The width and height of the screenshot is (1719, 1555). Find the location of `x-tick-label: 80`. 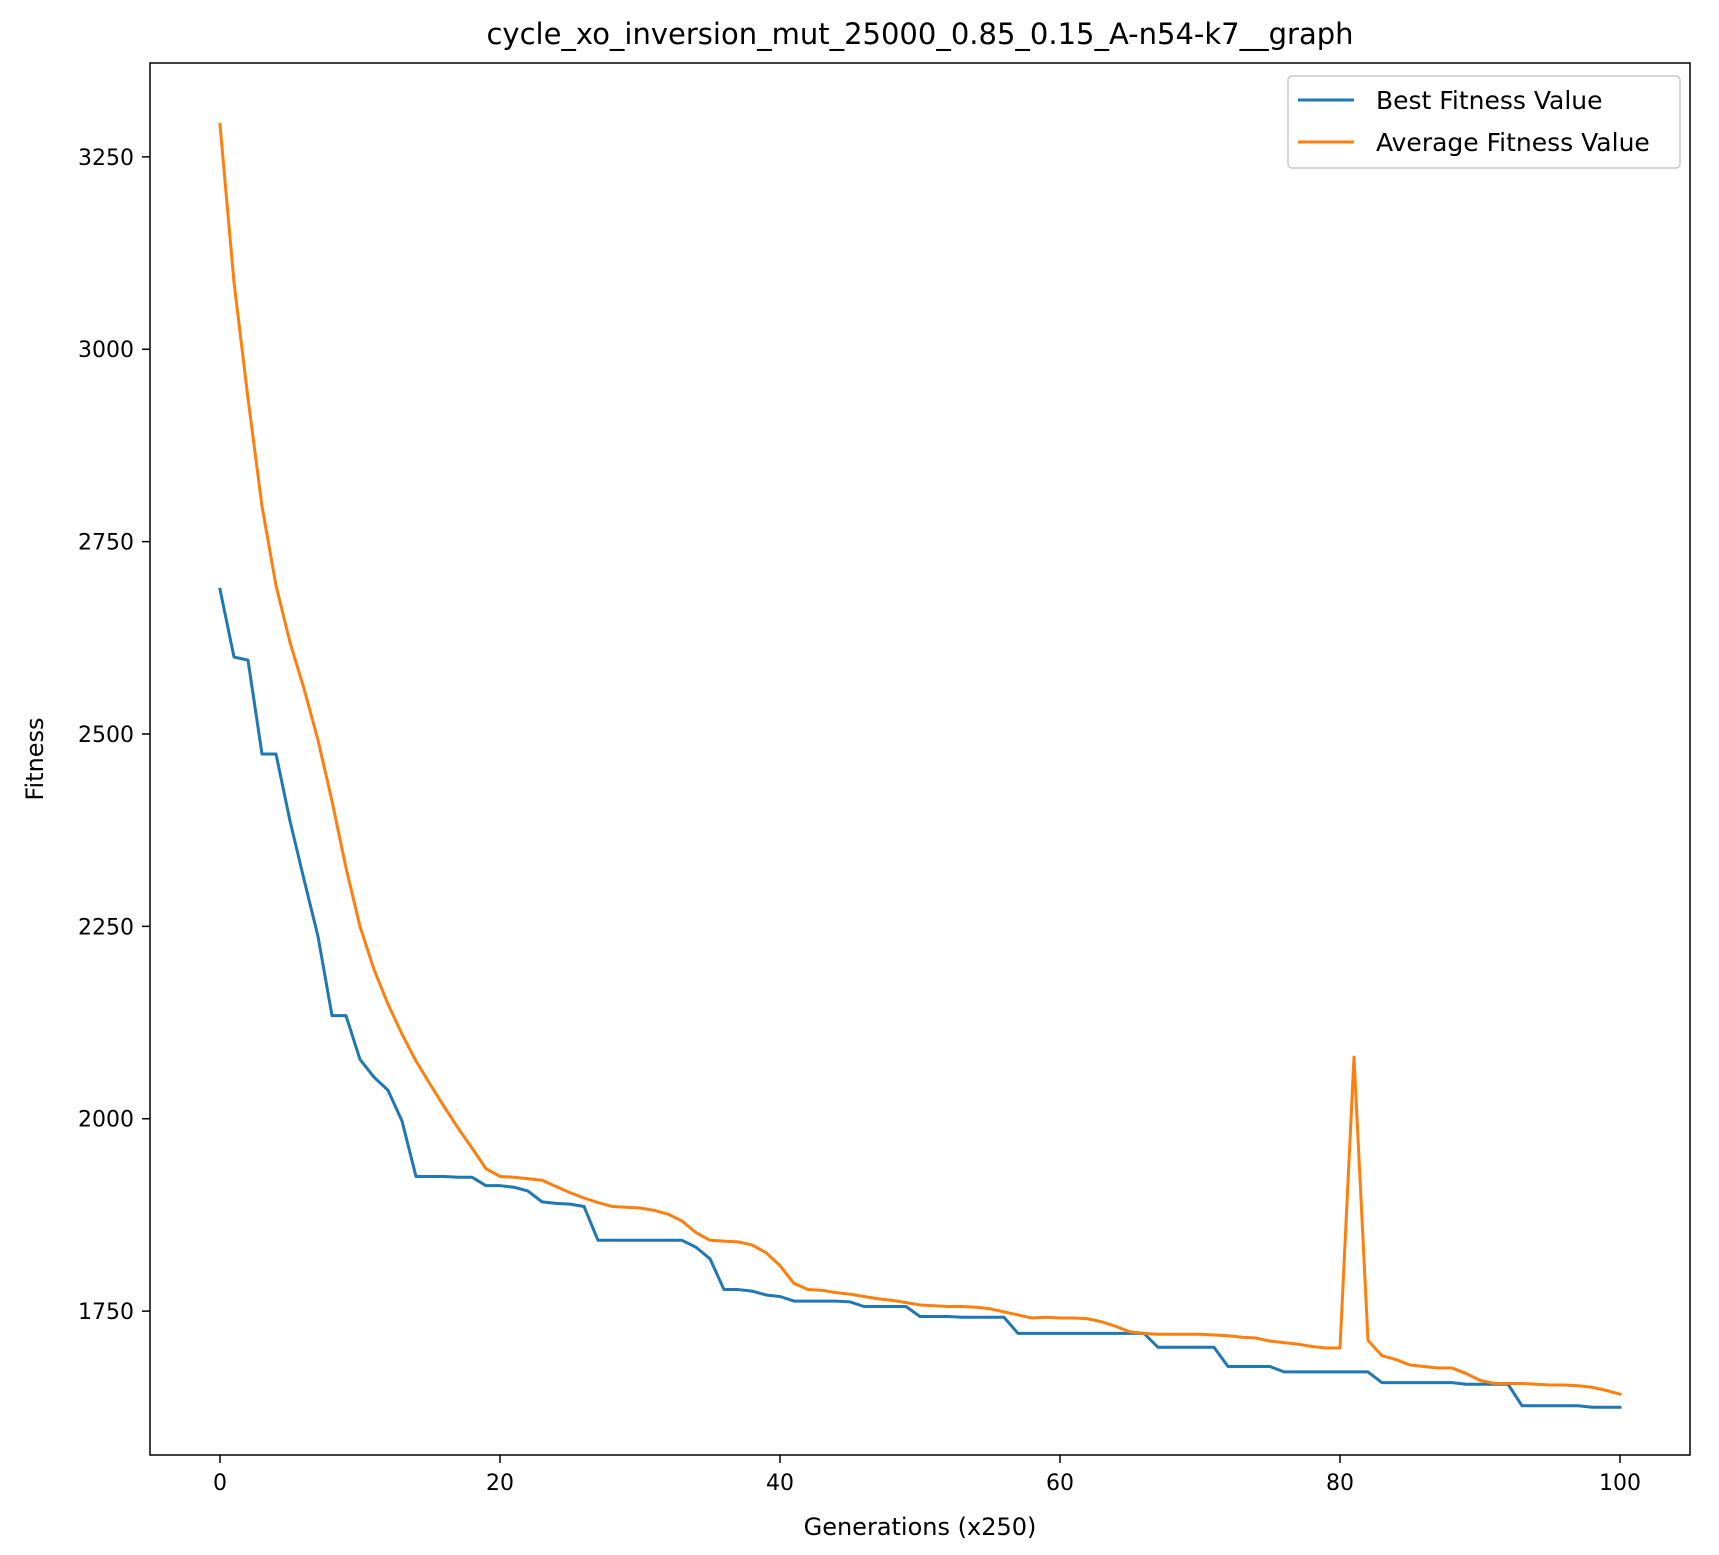

x-tick-label: 80 is located at coordinates (1340, 1483).